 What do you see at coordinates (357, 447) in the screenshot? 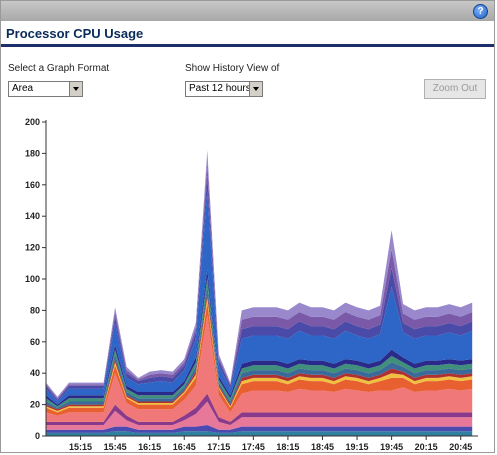
I see `x-tick-label: 19:15` at bounding box center [357, 447].